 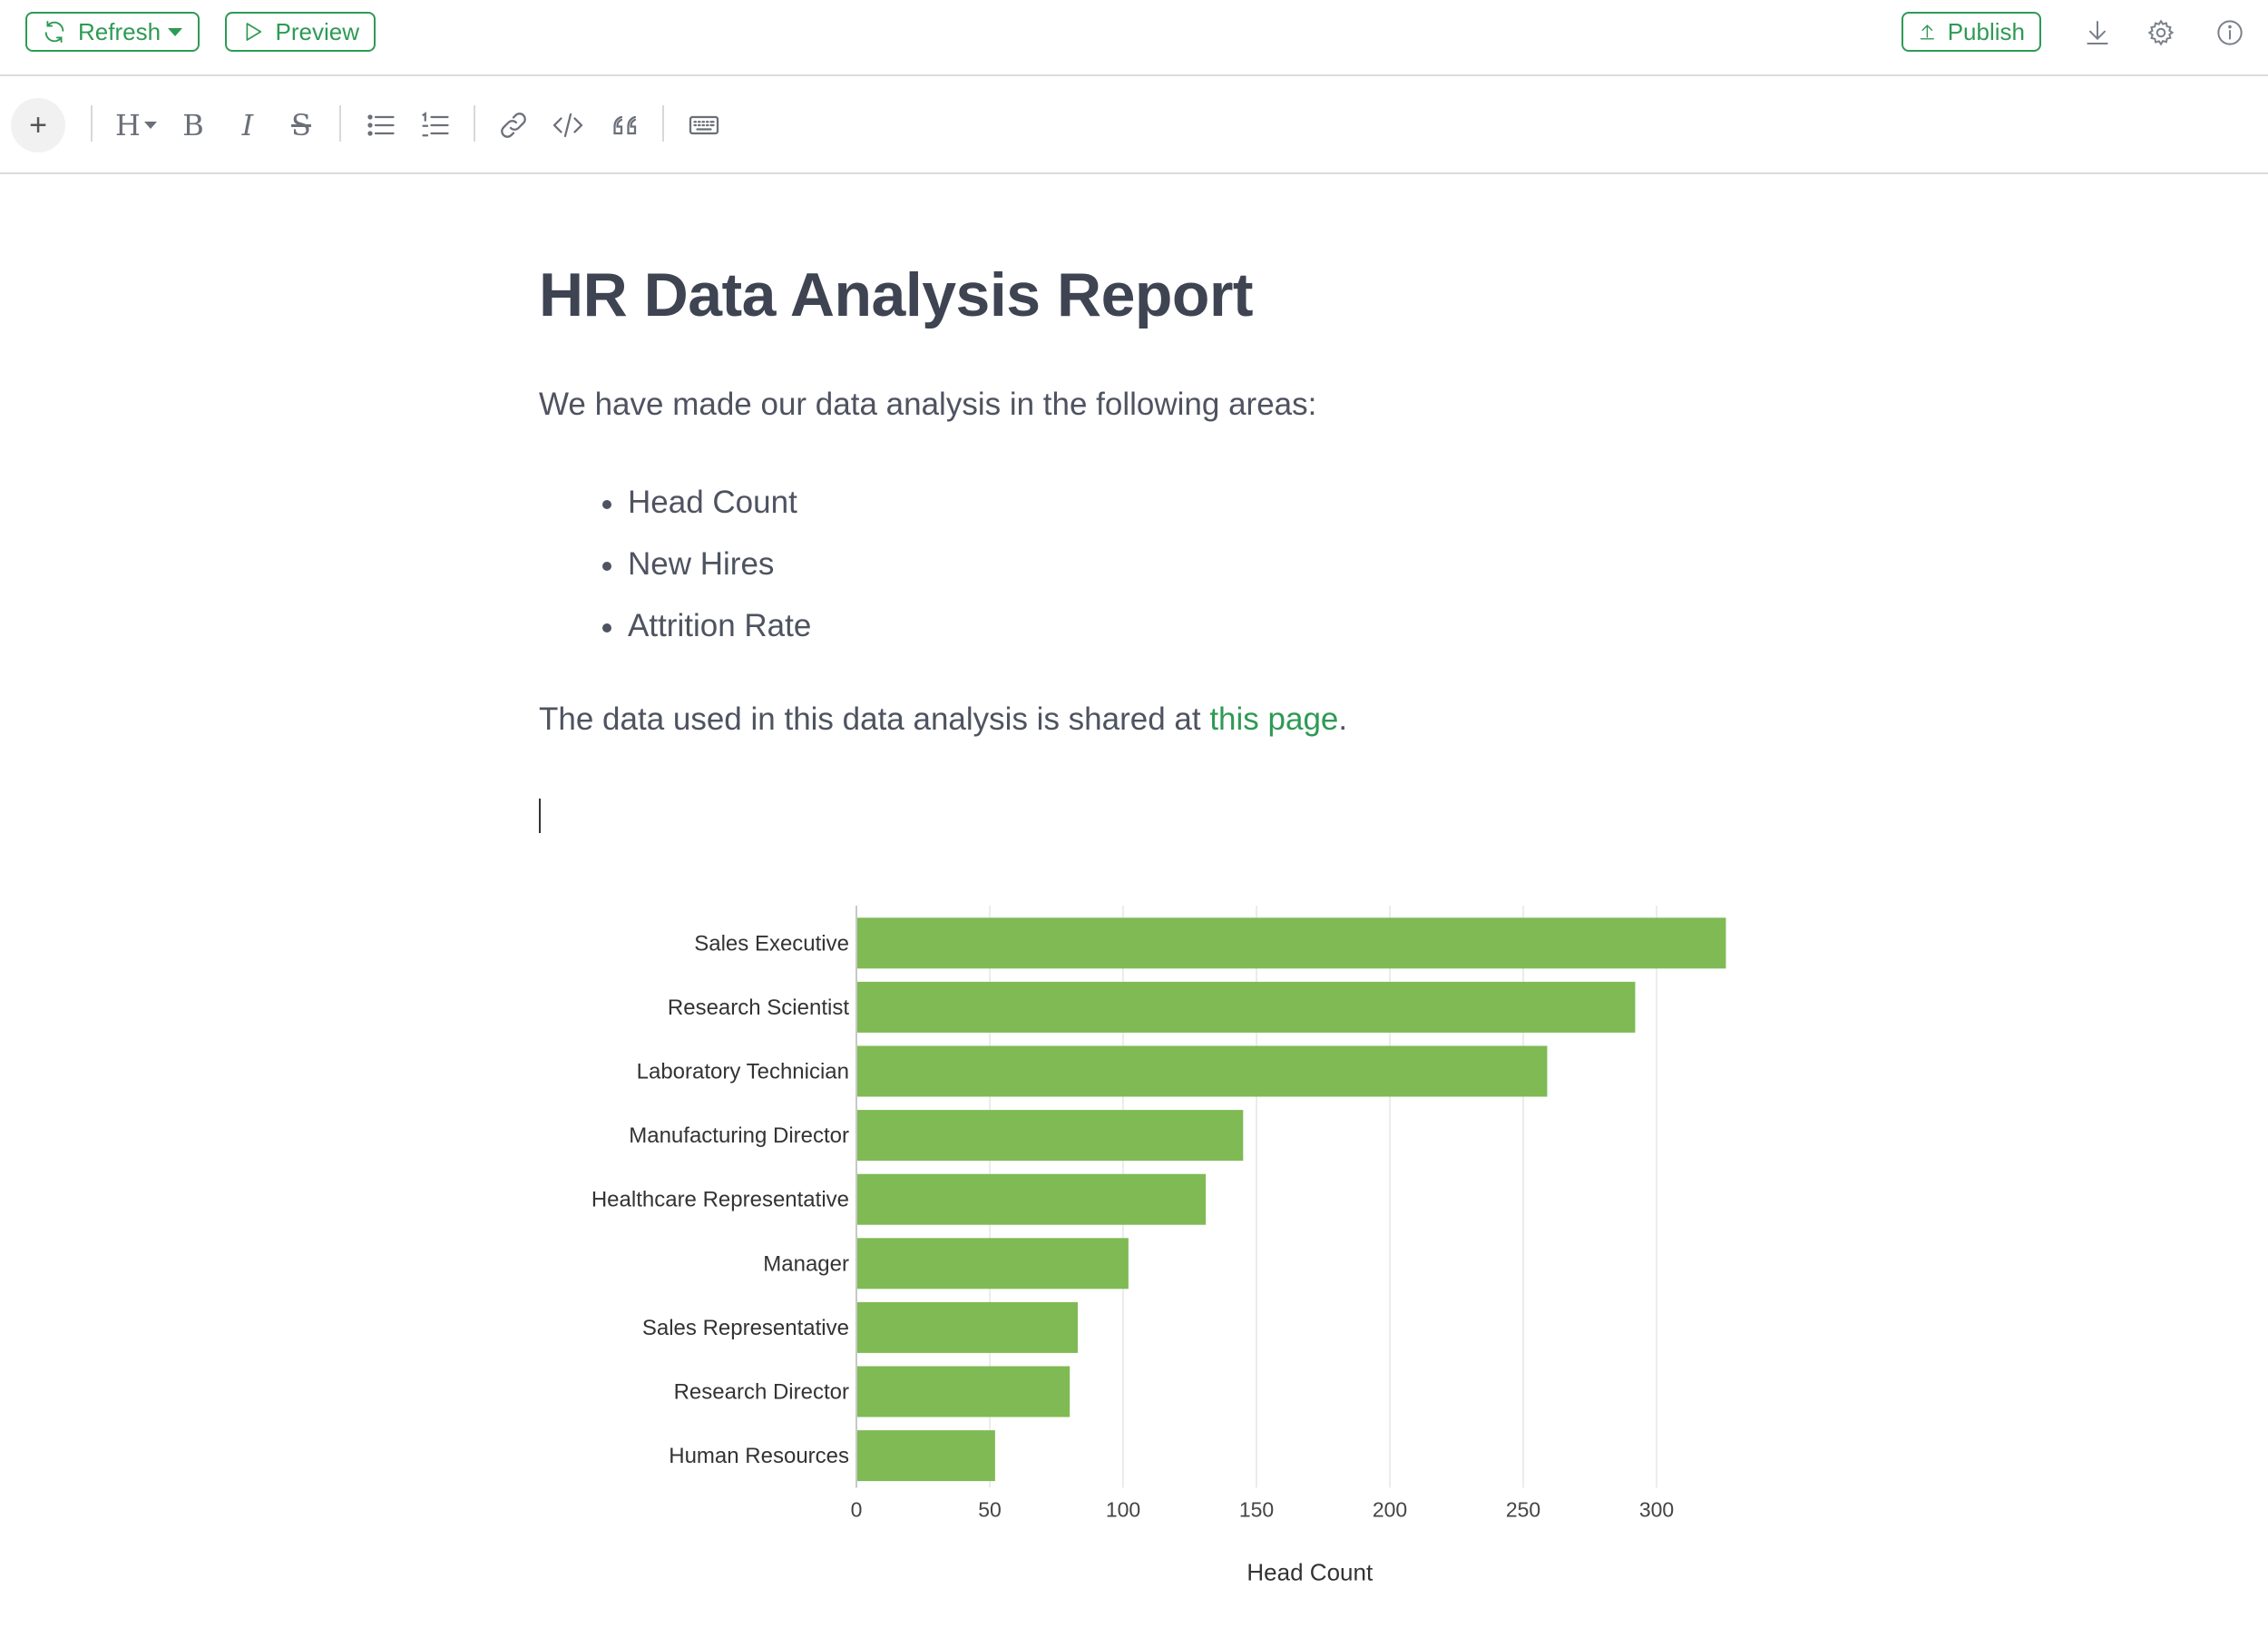 I want to click on quote-icon, so click(x=624, y=125).